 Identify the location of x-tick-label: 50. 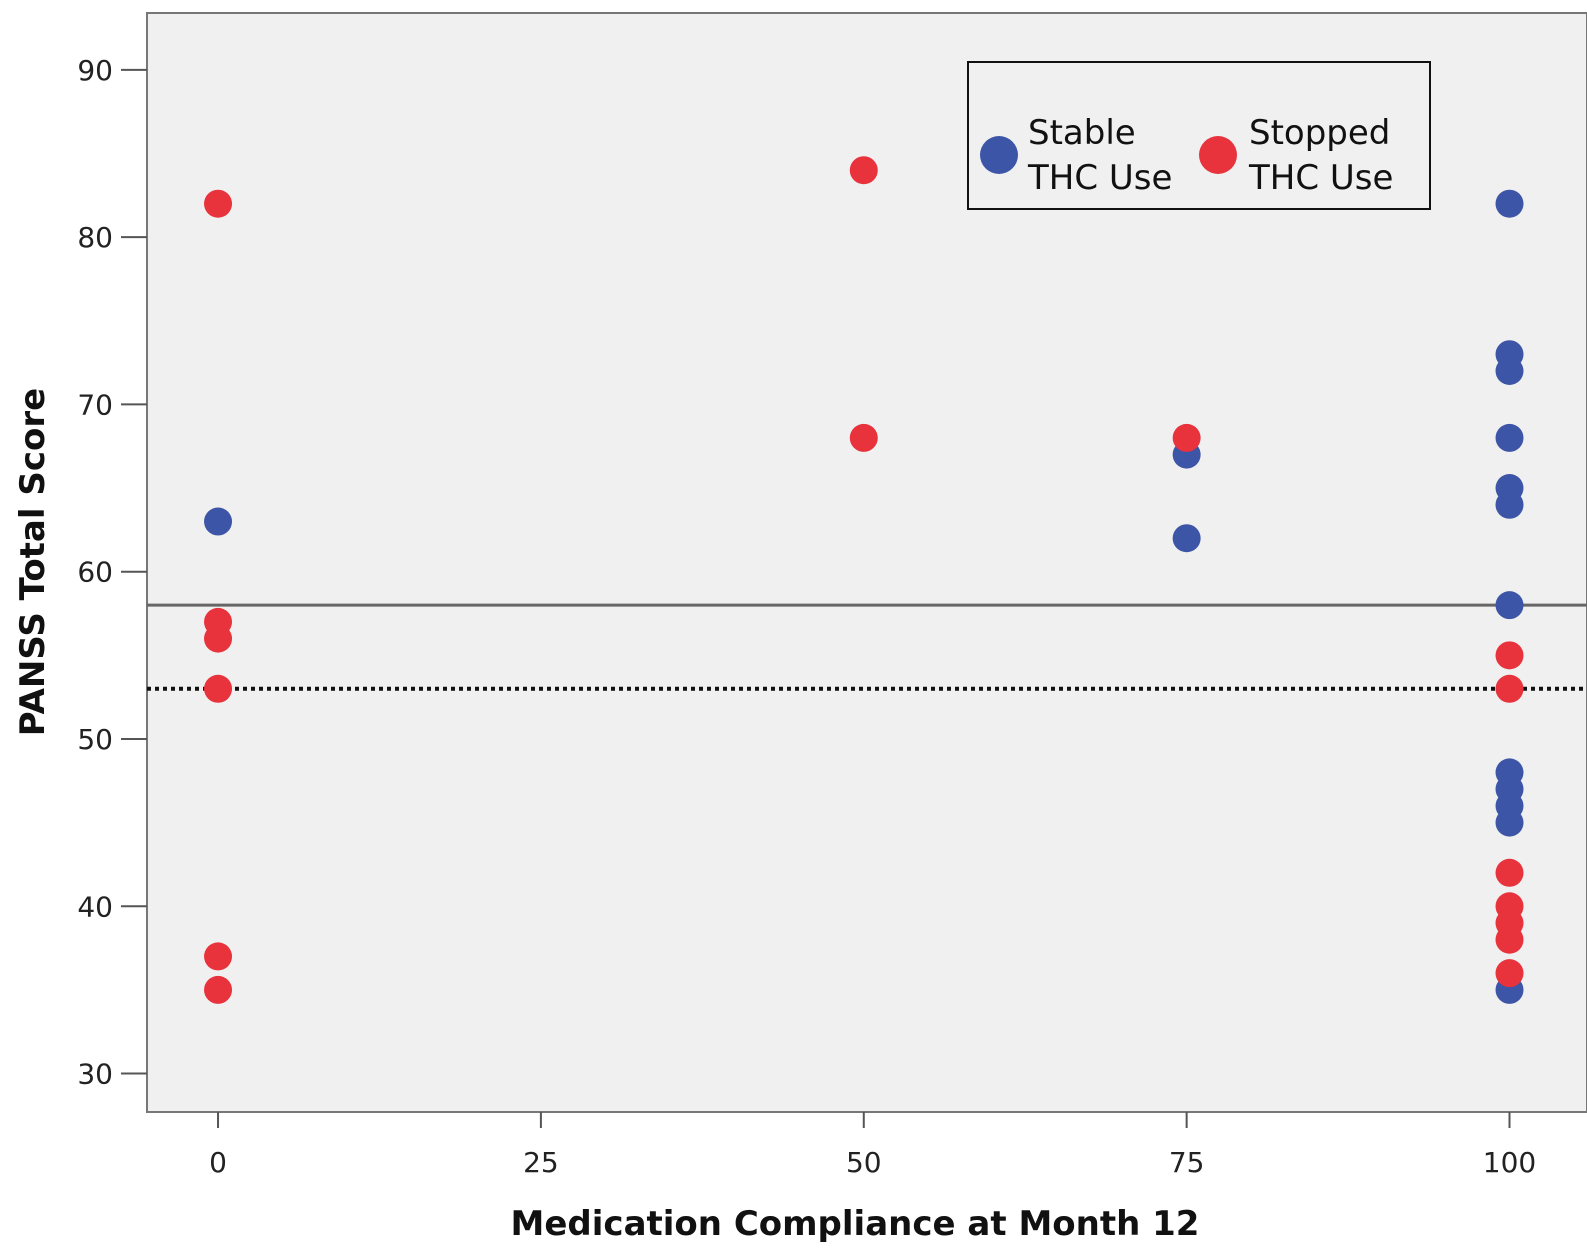
(864, 1162).